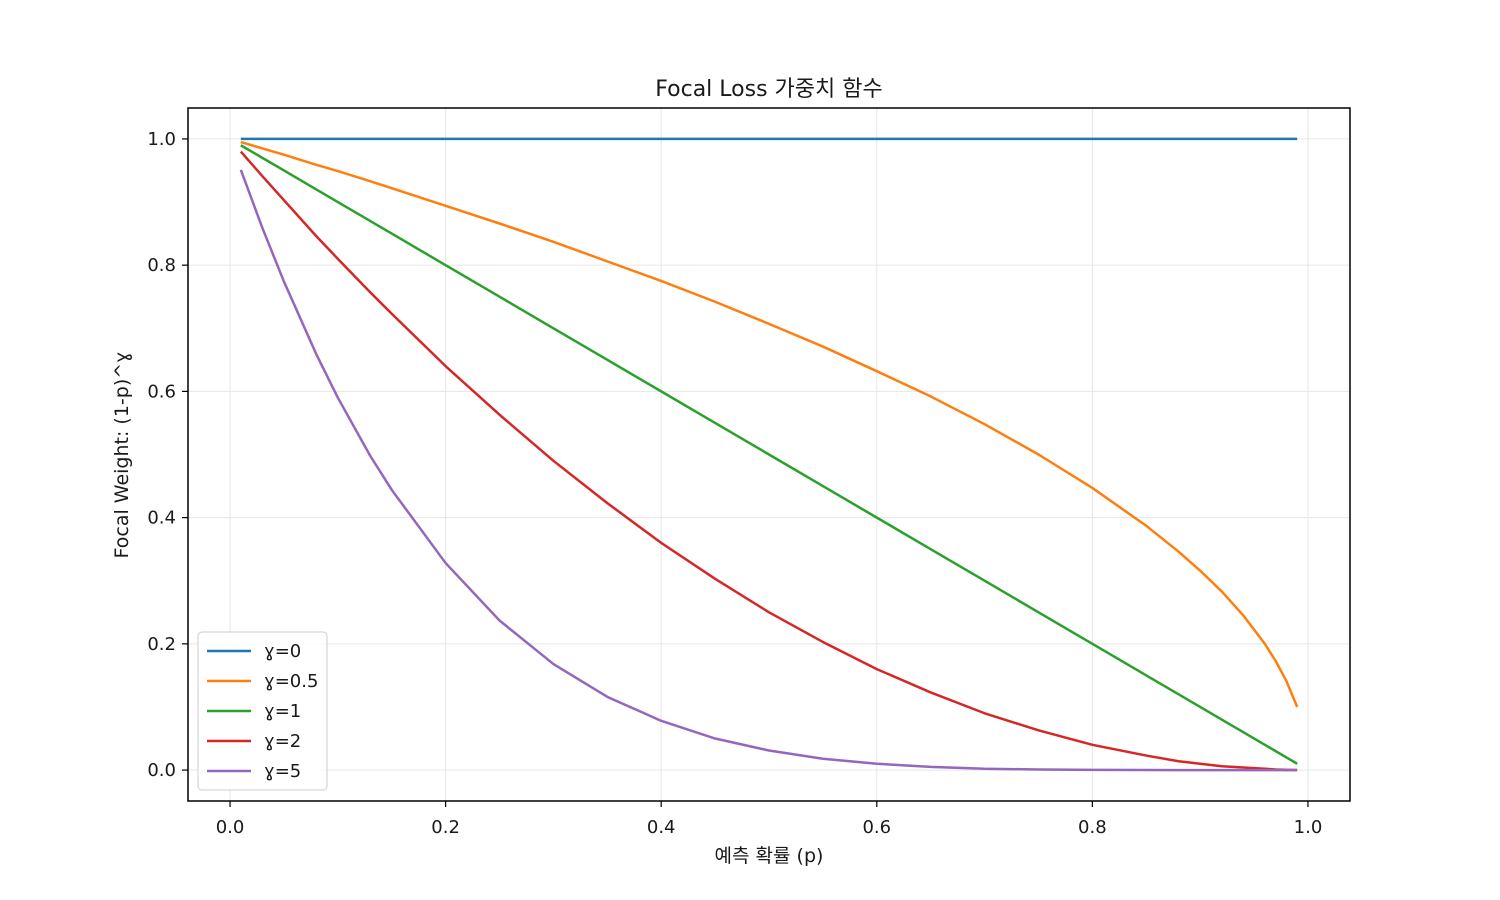 Image resolution: width=1500 pixels, height=900 pixels. I want to click on legend-label: ɣ=1, so click(282, 711).